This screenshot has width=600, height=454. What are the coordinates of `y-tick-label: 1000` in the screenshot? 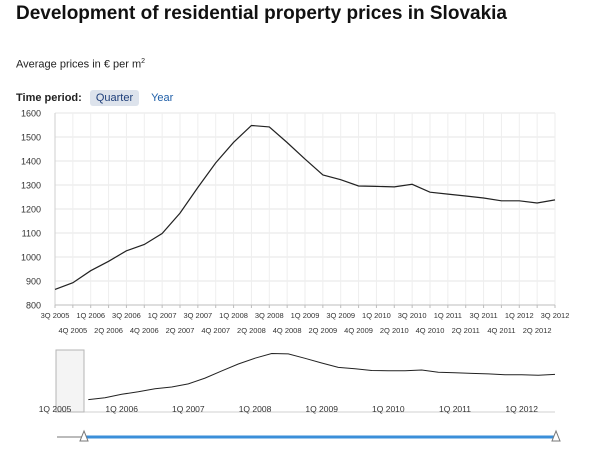 It's located at (31, 258).